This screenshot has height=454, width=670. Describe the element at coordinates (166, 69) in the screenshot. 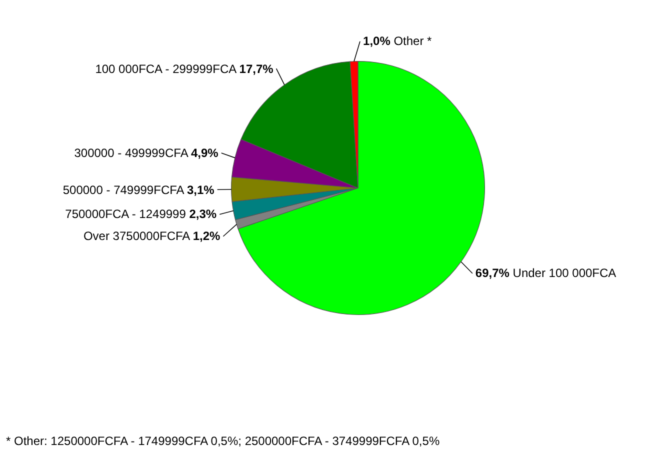

I see `slice-label: 100 000FCA - 299999FCA` at that location.